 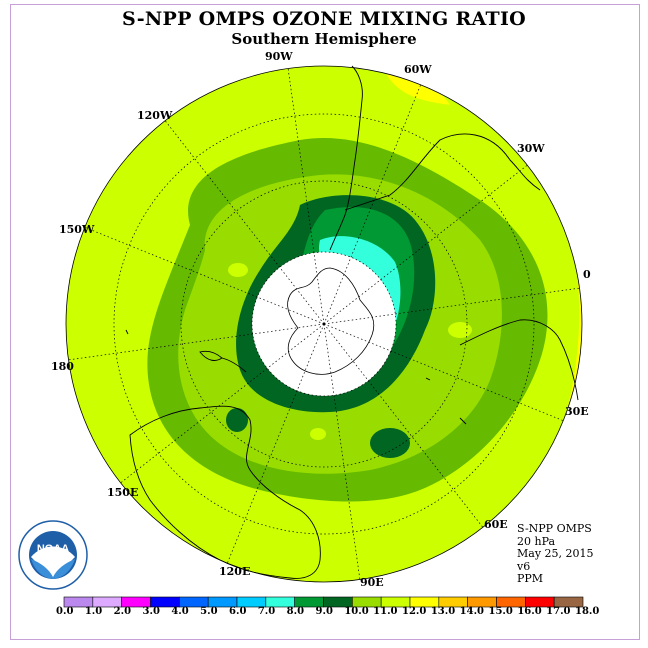 What do you see at coordinates (323, 602) in the screenshot?
I see `colorbar` at bounding box center [323, 602].